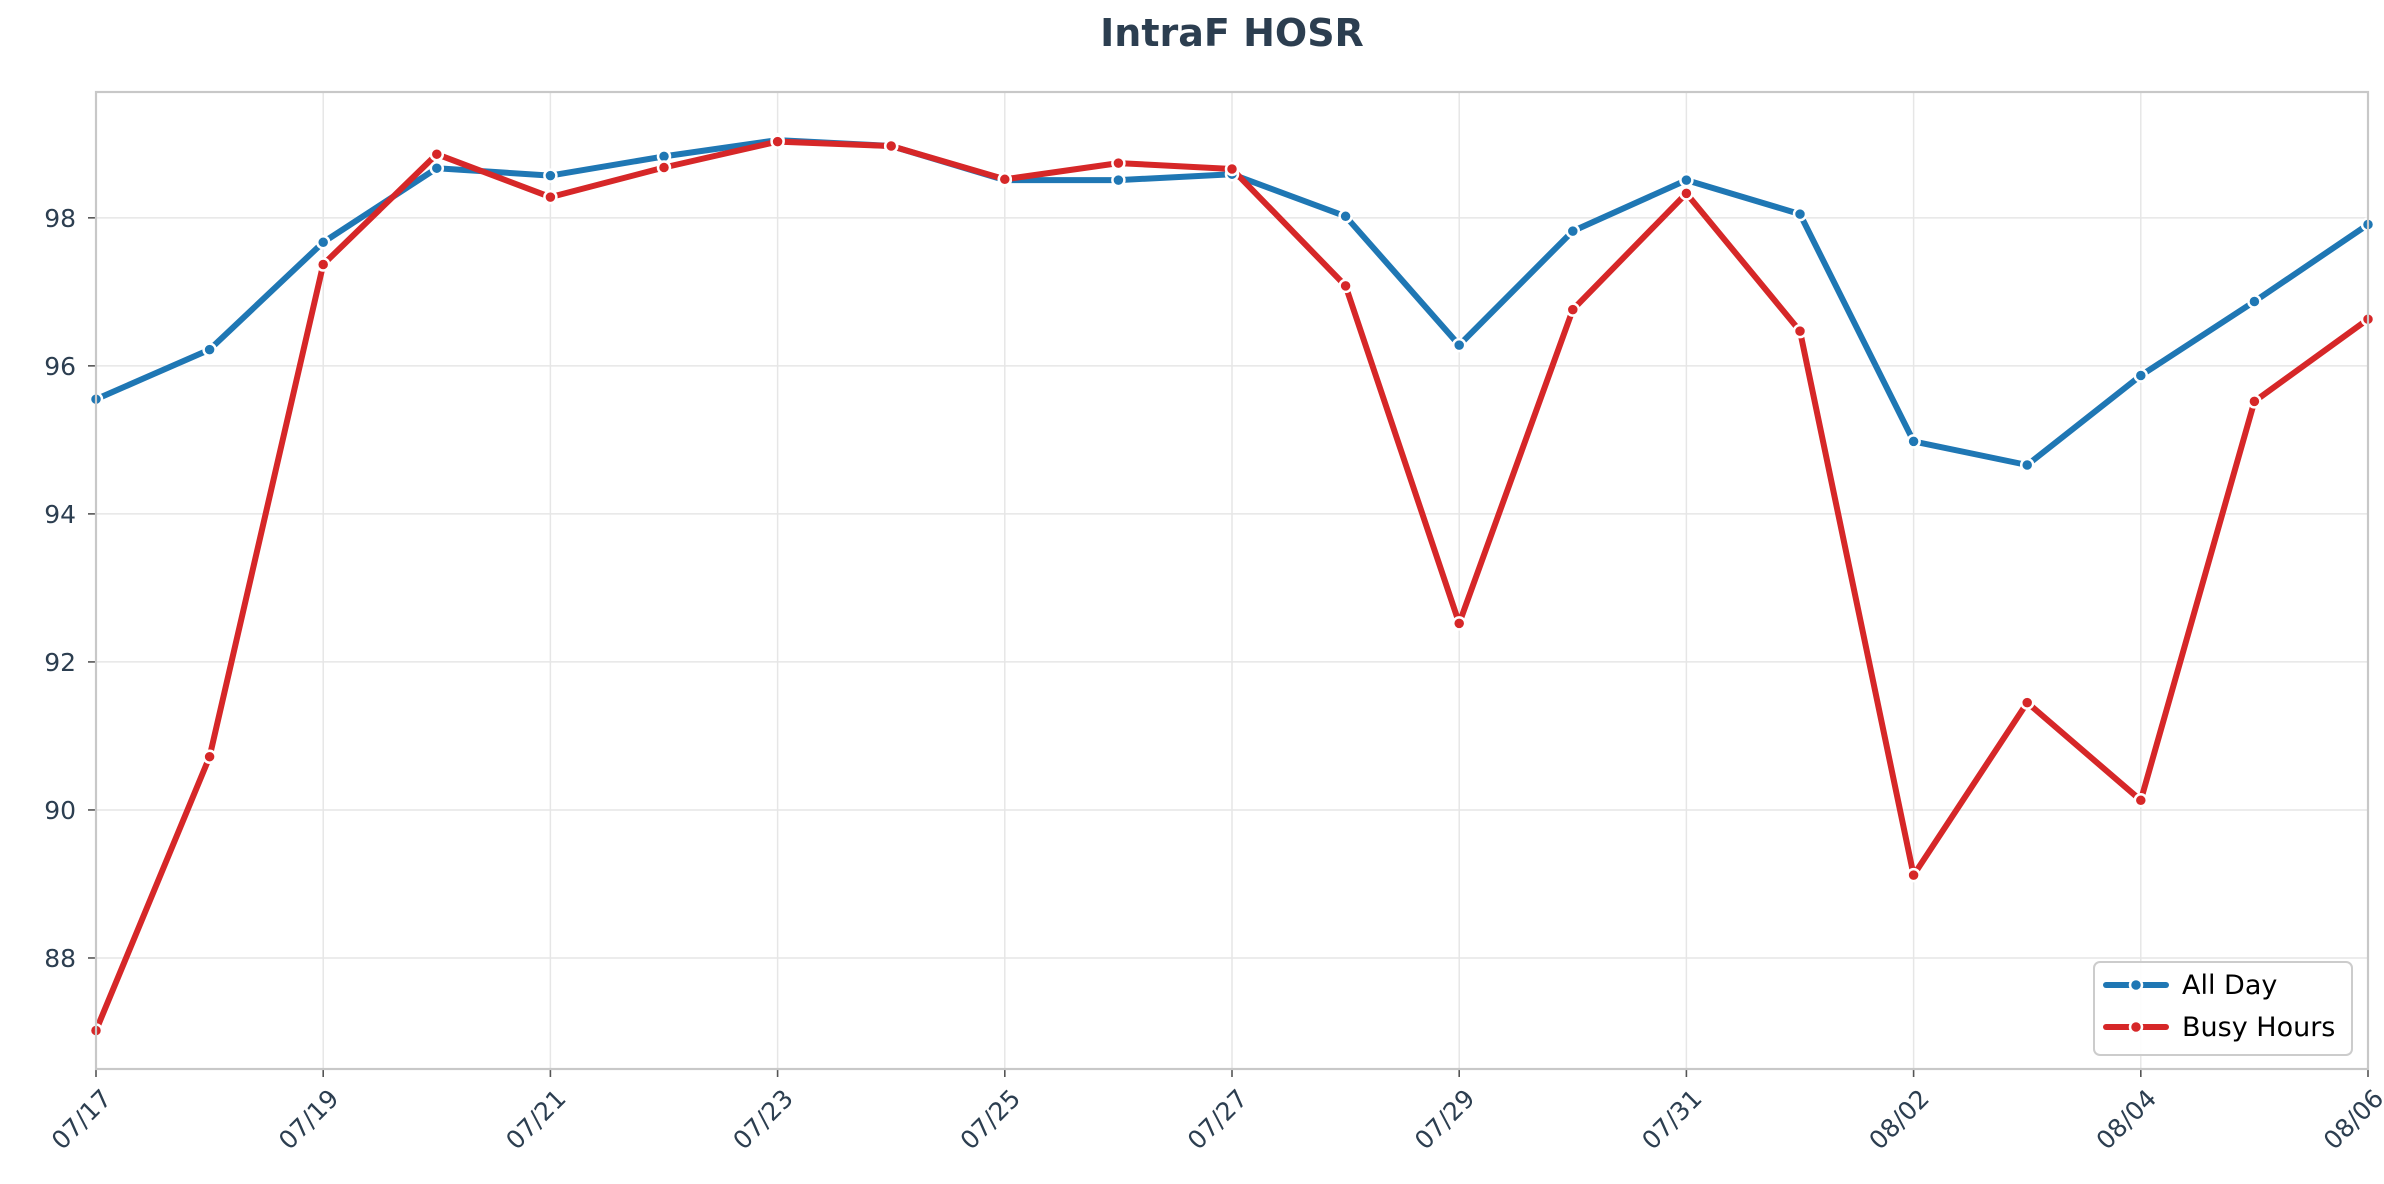 This screenshot has height=1184, width=2384. I want to click on x-tick-label: 07/17, so click(81, 1119).